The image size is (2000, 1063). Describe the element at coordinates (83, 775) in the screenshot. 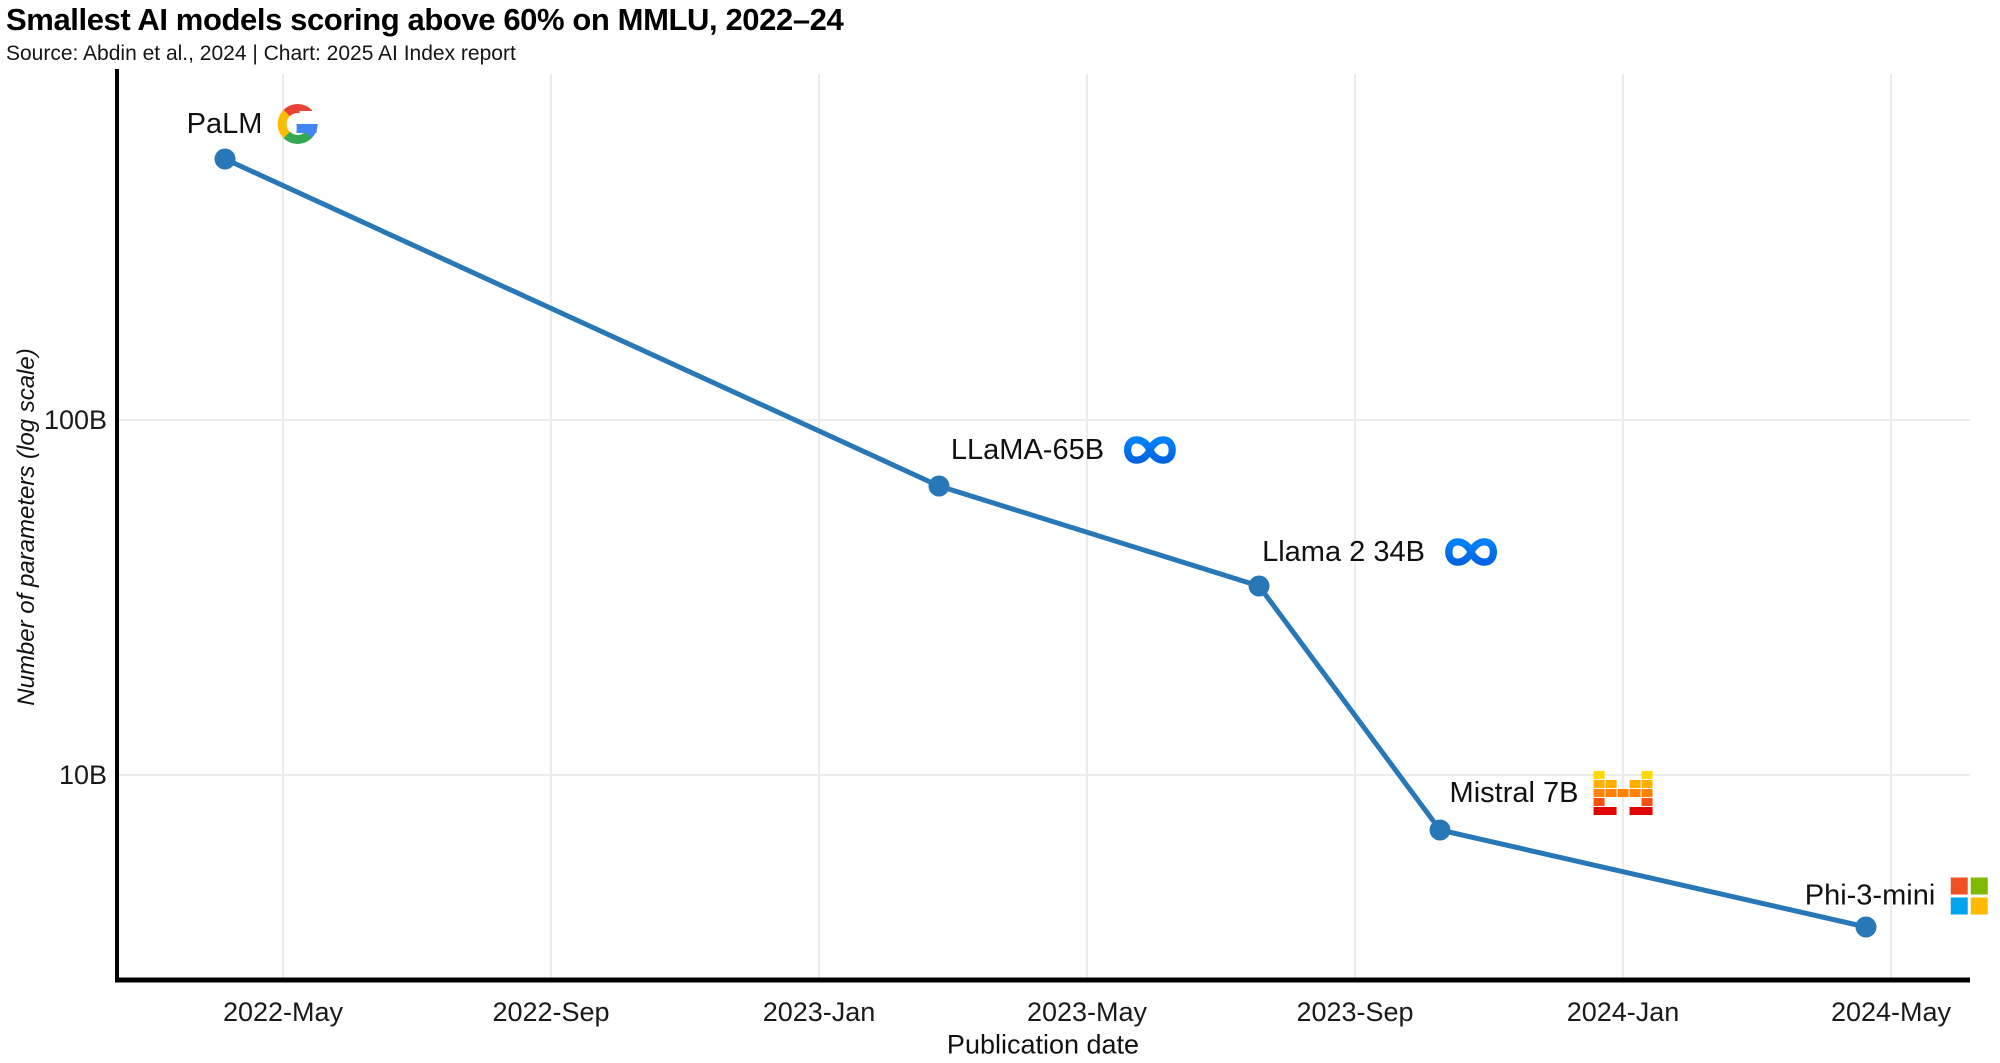

I see `y-tick-label: 10B` at that location.